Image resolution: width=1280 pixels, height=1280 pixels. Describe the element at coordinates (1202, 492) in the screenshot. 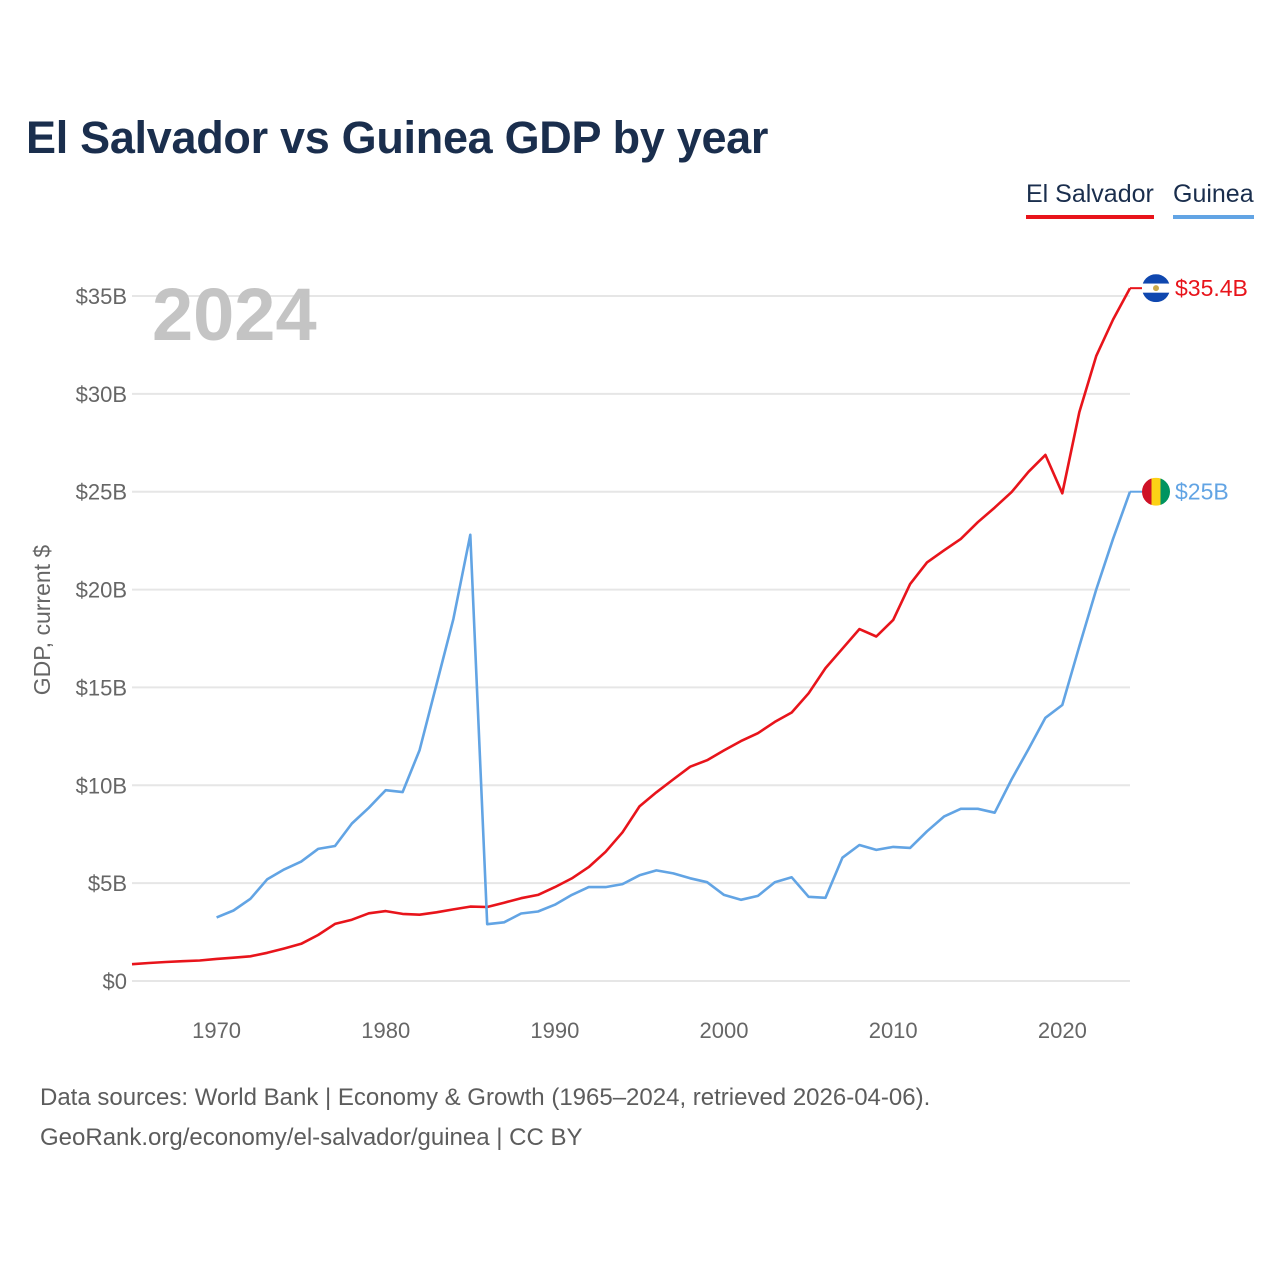

I see `end-value-label-guinea: $25B` at that location.